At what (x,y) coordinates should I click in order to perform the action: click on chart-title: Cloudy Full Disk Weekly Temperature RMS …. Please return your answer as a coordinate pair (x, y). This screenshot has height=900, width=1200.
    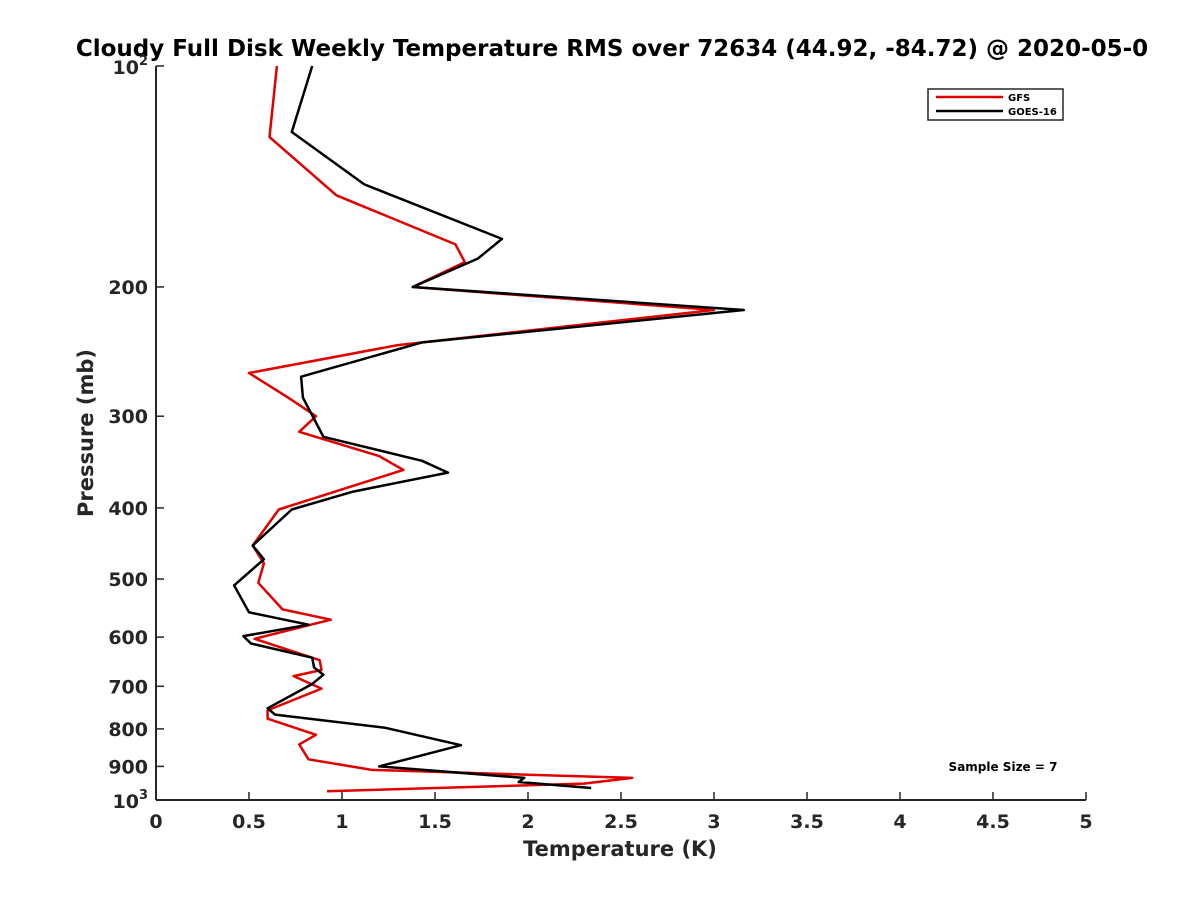
    Looking at the image, I should click on (612, 49).